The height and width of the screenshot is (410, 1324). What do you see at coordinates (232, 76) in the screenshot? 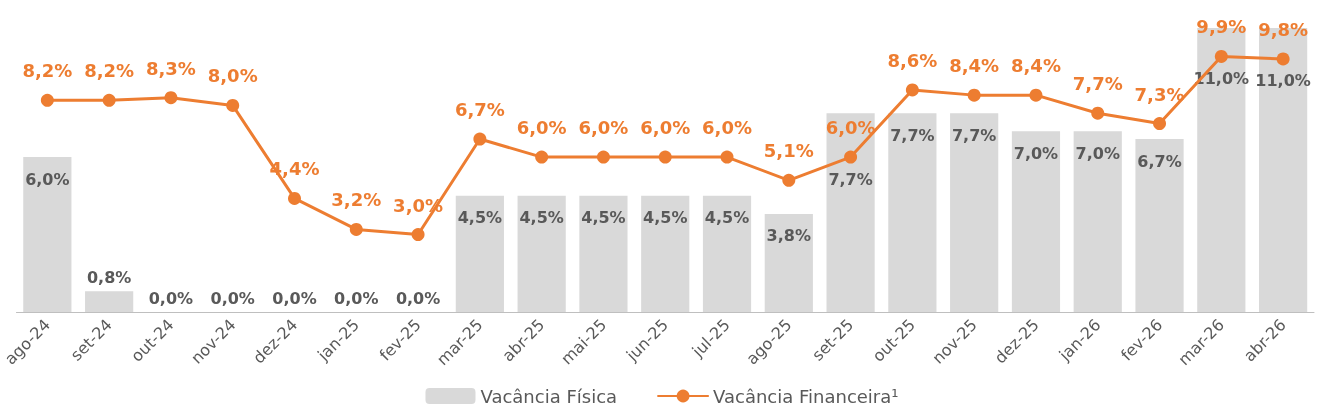
I see `data-label: 8,0%` at bounding box center [232, 76].